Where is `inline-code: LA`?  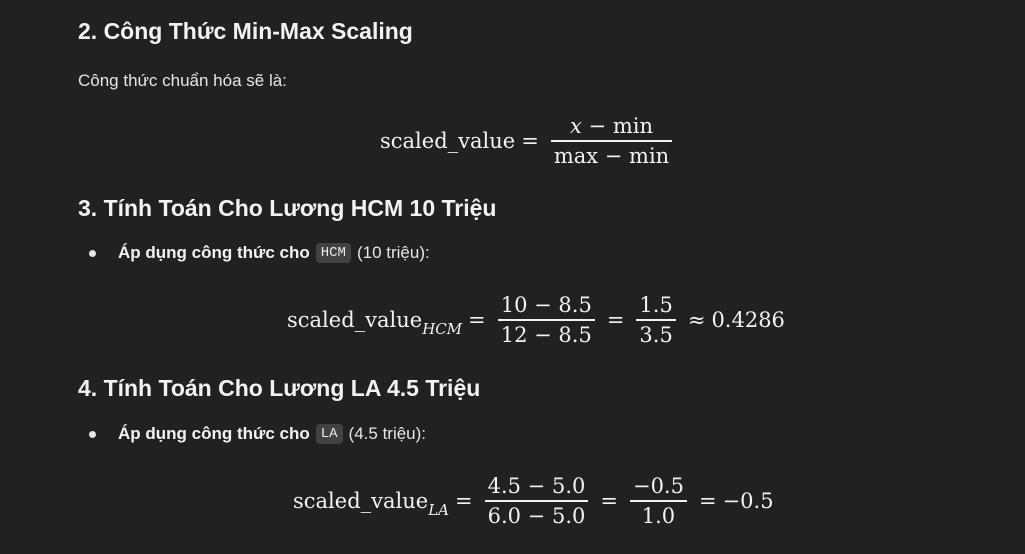 inline-code: LA is located at coordinates (329, 434).